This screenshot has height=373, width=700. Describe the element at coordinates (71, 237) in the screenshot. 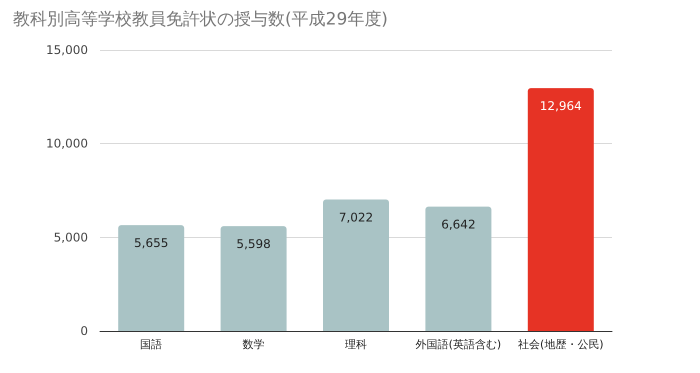

I see `y-tick-label: 5,000` at that location.